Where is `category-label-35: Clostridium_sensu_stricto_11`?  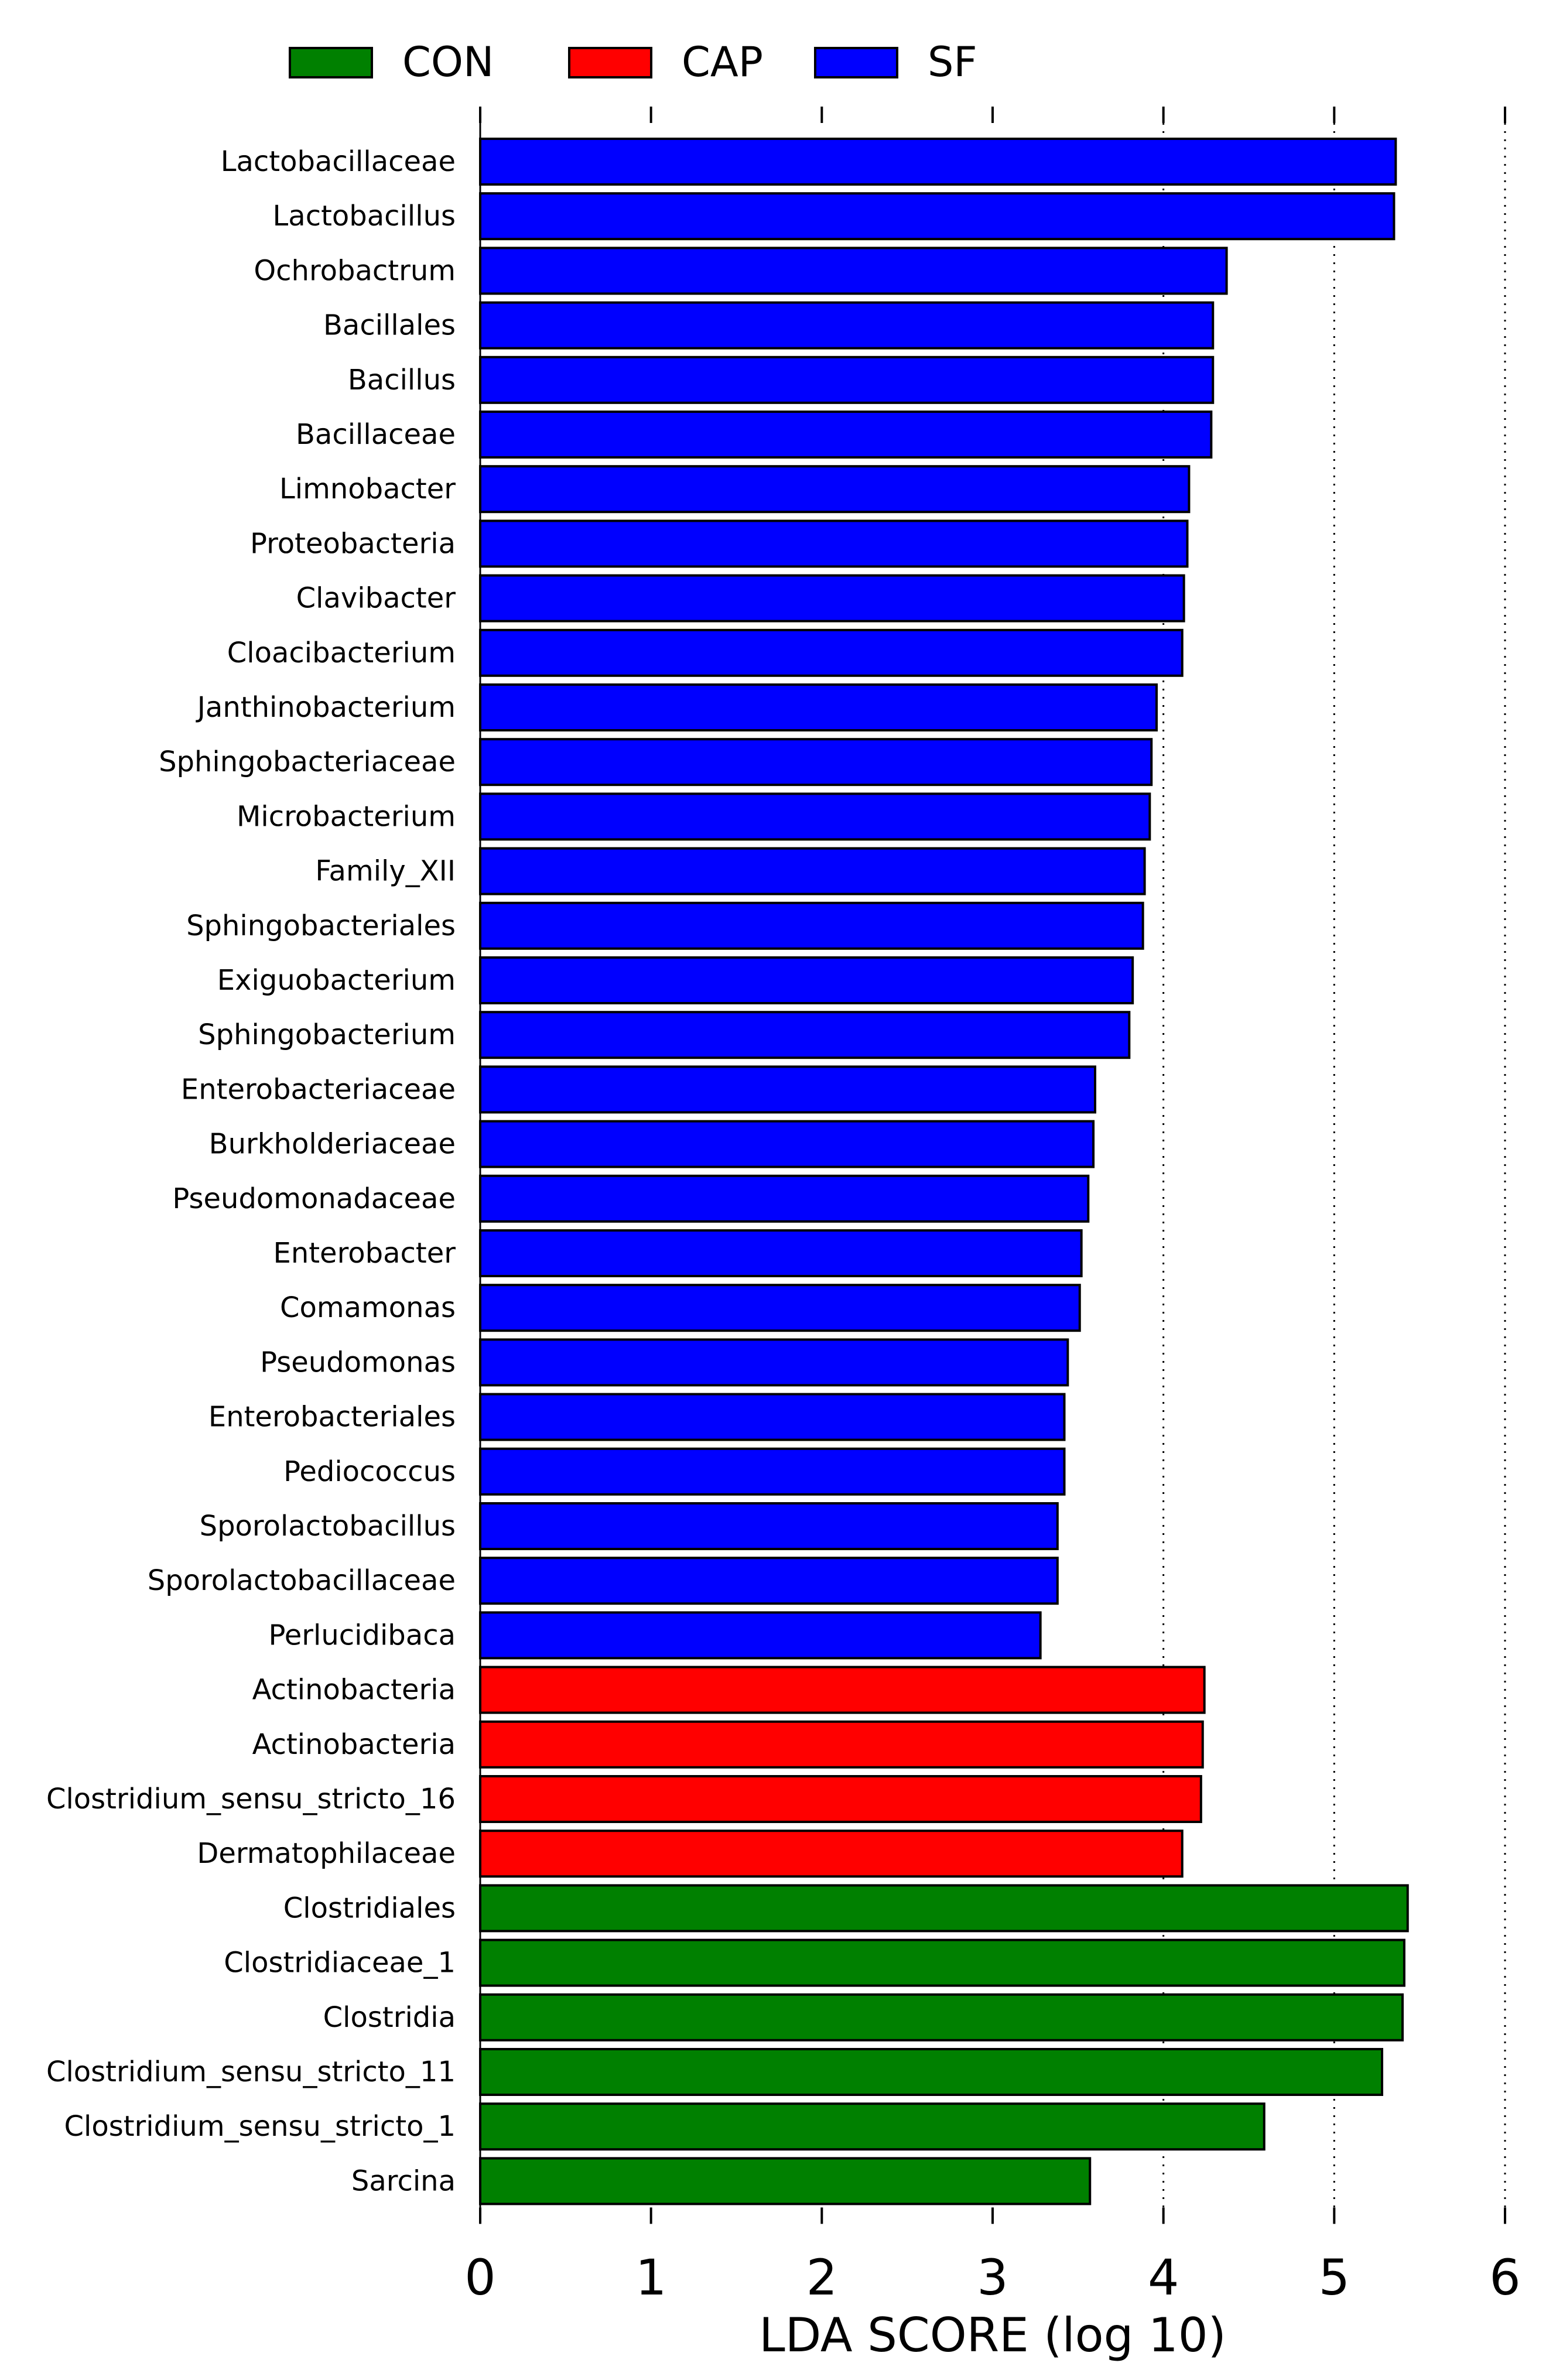
category-label-35: Clostridium_sensu_stricto_11 is located at coordinates (251, 2072).